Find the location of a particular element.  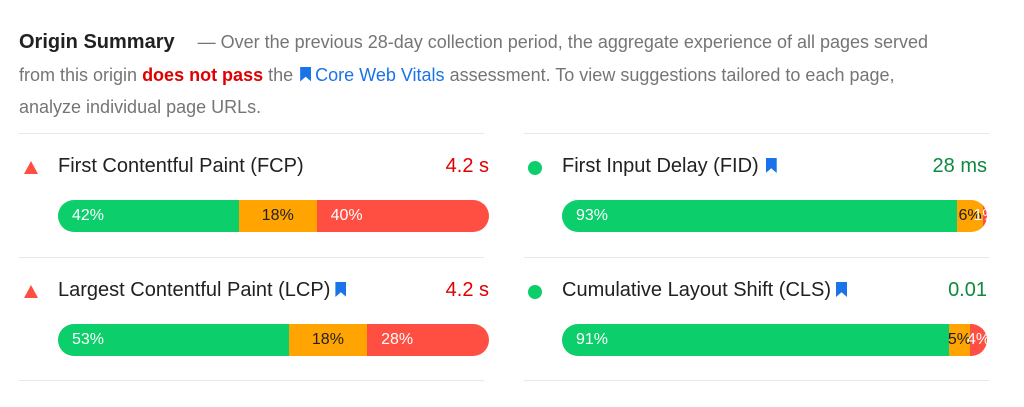

summary-text-2: the is located at coordinates (281, 74).